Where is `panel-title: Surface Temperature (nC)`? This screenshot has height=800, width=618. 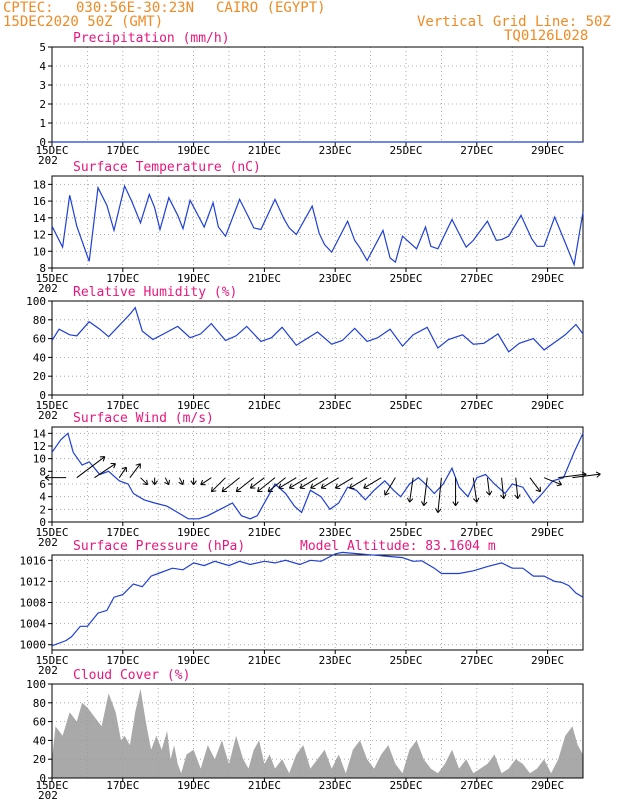 panel-title: Surface Temperature (nC) is located at coordinates (167, 167).